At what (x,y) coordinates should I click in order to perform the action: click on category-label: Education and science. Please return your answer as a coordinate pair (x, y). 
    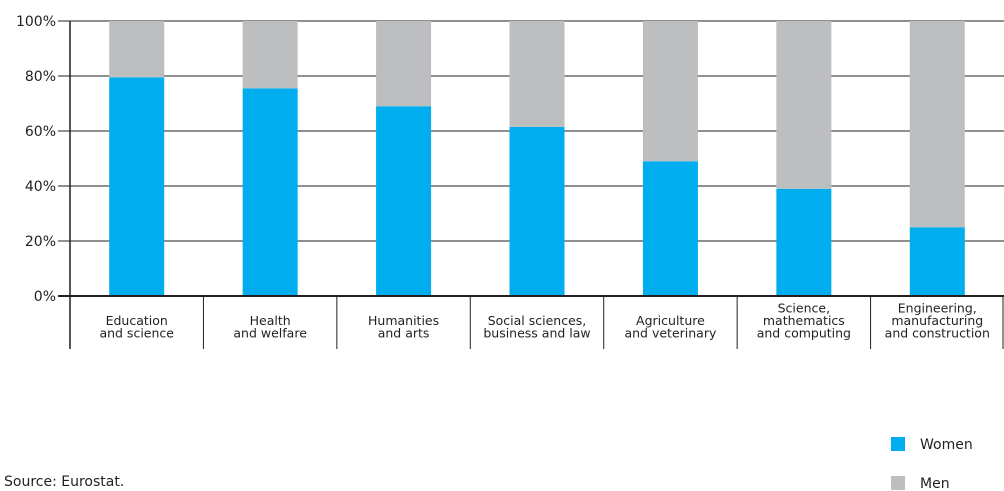
    Looking at the image, I should click on (136, 327).